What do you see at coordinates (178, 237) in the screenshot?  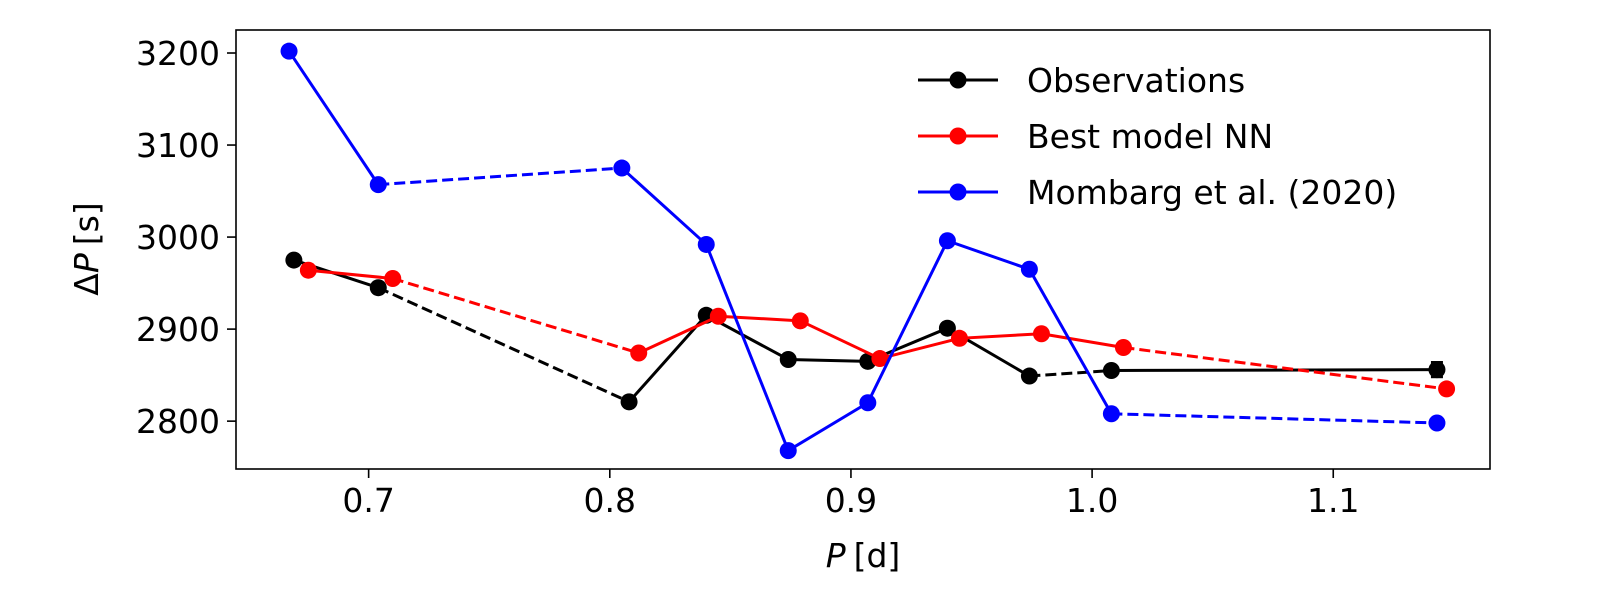 I see `y-tick-label: 3000` at bounding box center [178, 237].